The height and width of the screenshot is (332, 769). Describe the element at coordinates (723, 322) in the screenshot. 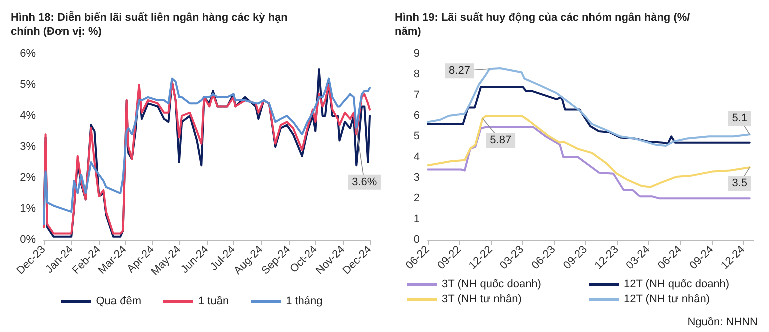

I see `text: Nguồn: NHNN` at that location.